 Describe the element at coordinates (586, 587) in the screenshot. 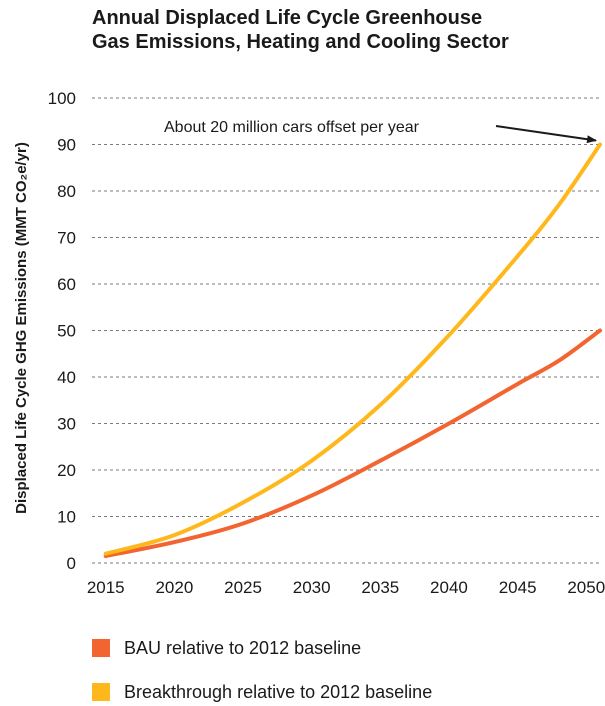

I see `x-tick-label: 2050` at that location.